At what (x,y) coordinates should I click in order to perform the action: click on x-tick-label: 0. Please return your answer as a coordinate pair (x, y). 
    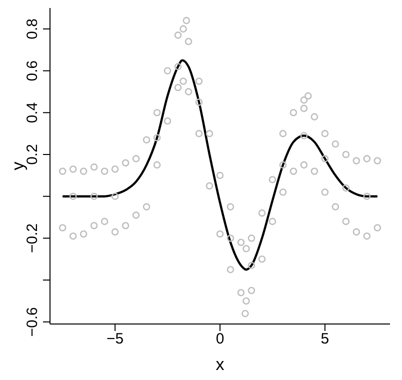
    Looking at the image, I should click on (220, 339).